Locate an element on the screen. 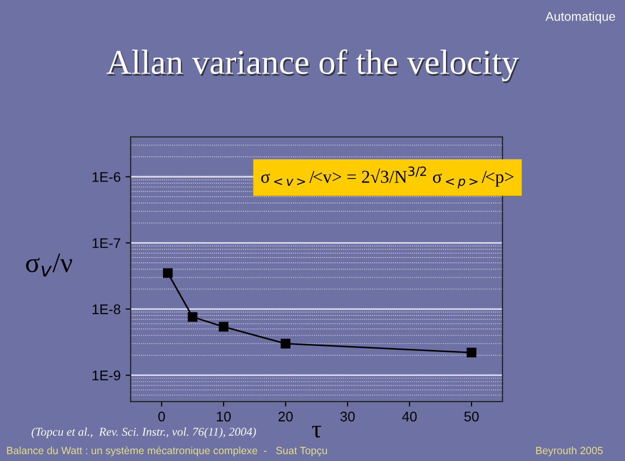 Image resolution: width=625 pixels, height=461 pixels. x-tick-label: 50 is located at coordinates (471, 417).